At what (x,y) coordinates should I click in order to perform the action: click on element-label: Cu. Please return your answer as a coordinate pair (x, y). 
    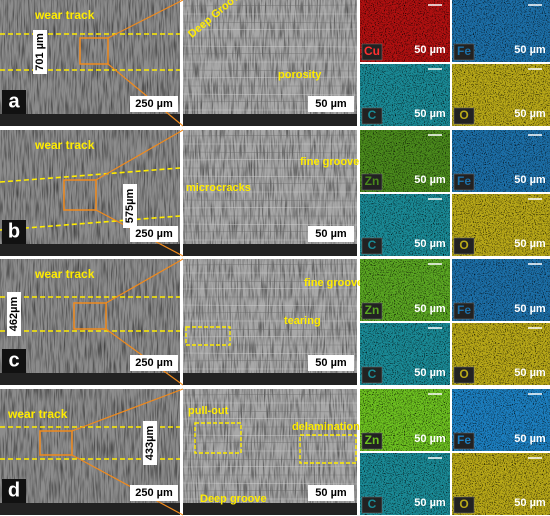
    Looking at the image, I should click on (372, 51).